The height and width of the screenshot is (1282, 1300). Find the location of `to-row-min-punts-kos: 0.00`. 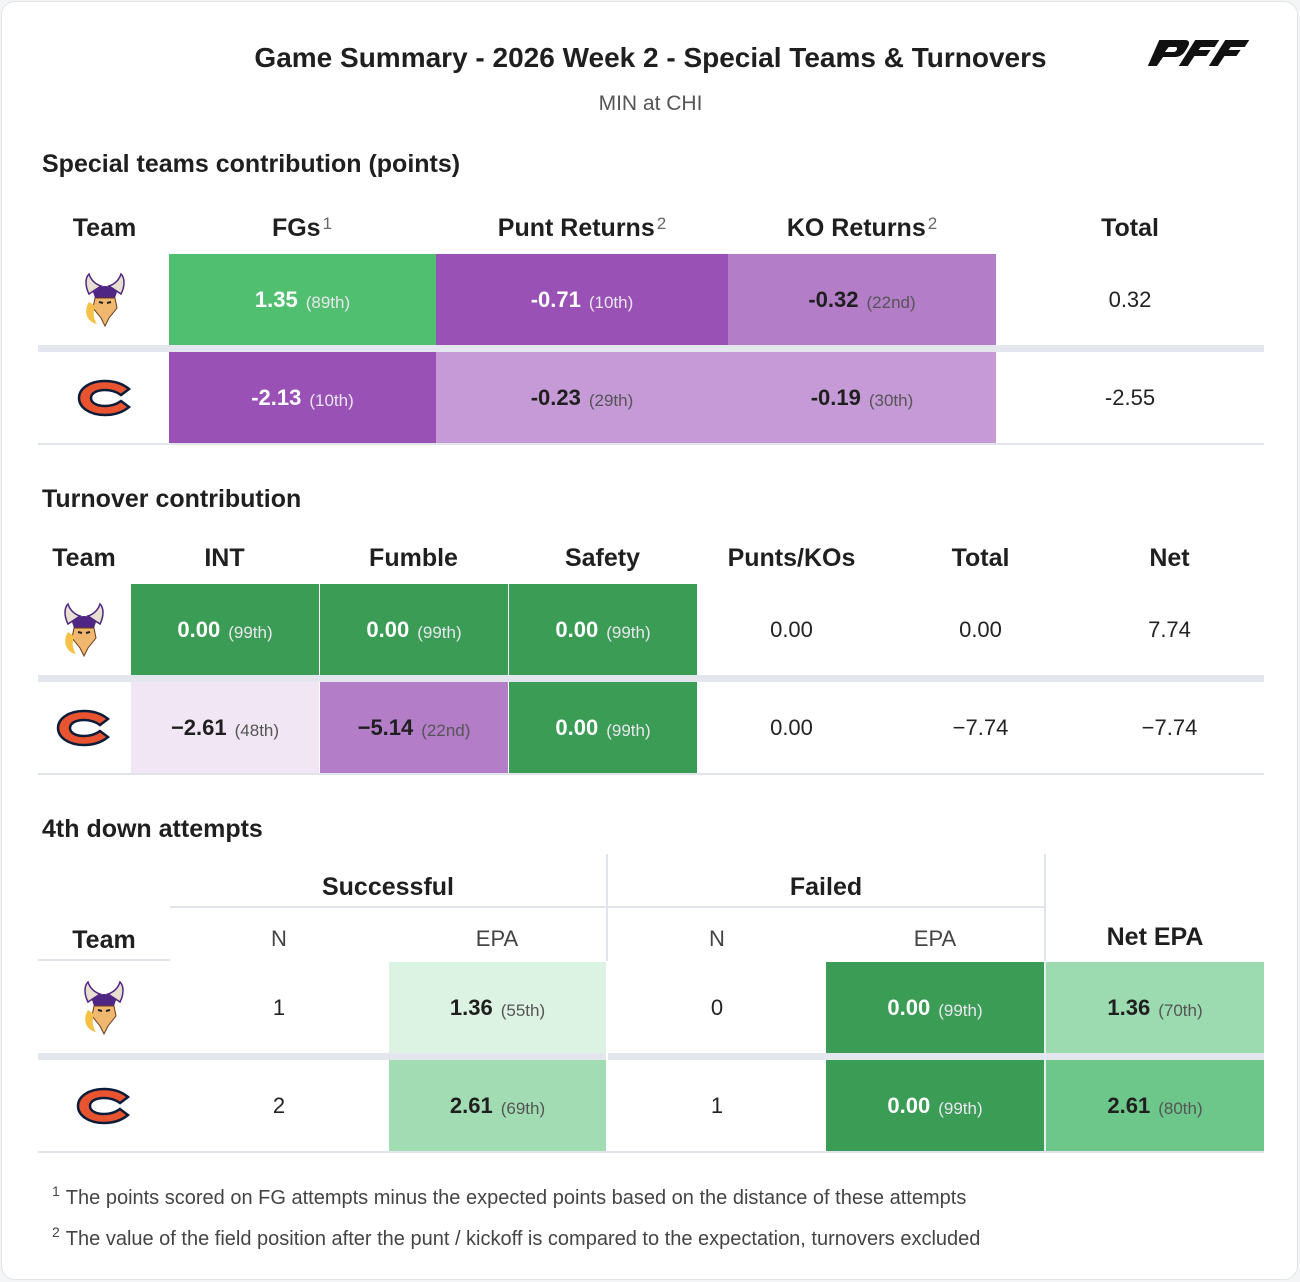

to-row-min-punts-kos: 0.00 is located at coordinates (791, 629).